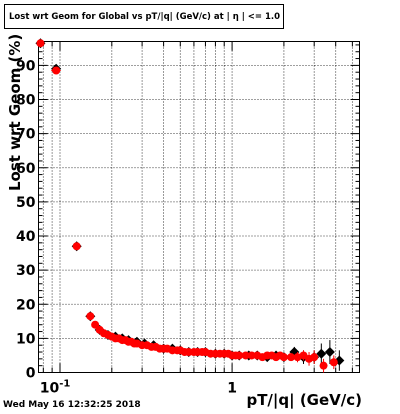 This screenshot has height=414, width=400. I want to click on y-tick-label: 30, so click(26, 271).